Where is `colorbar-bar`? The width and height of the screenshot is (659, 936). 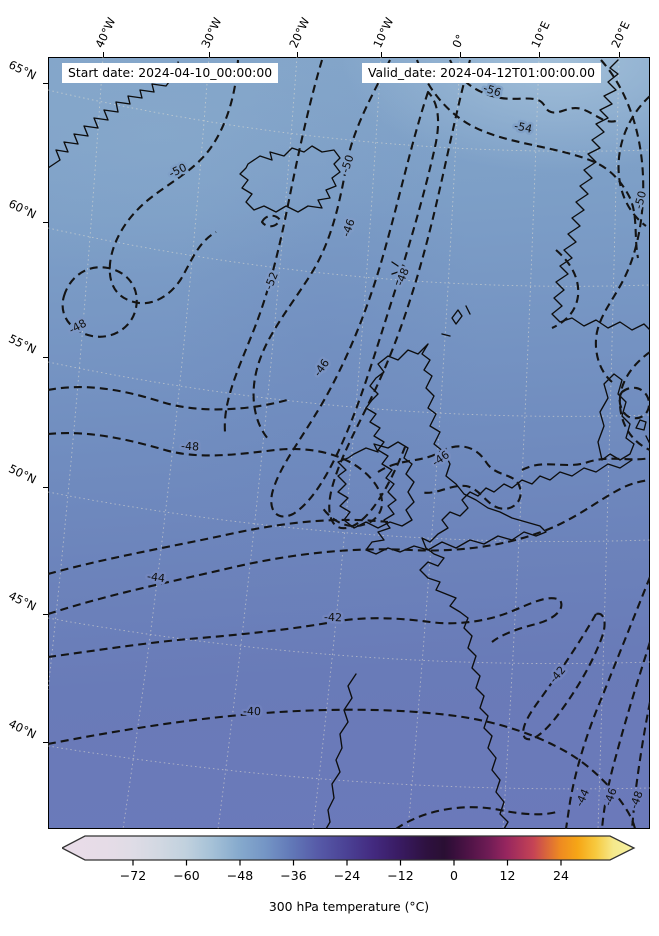
colorbar-bar is located at coordinates (349, 848).